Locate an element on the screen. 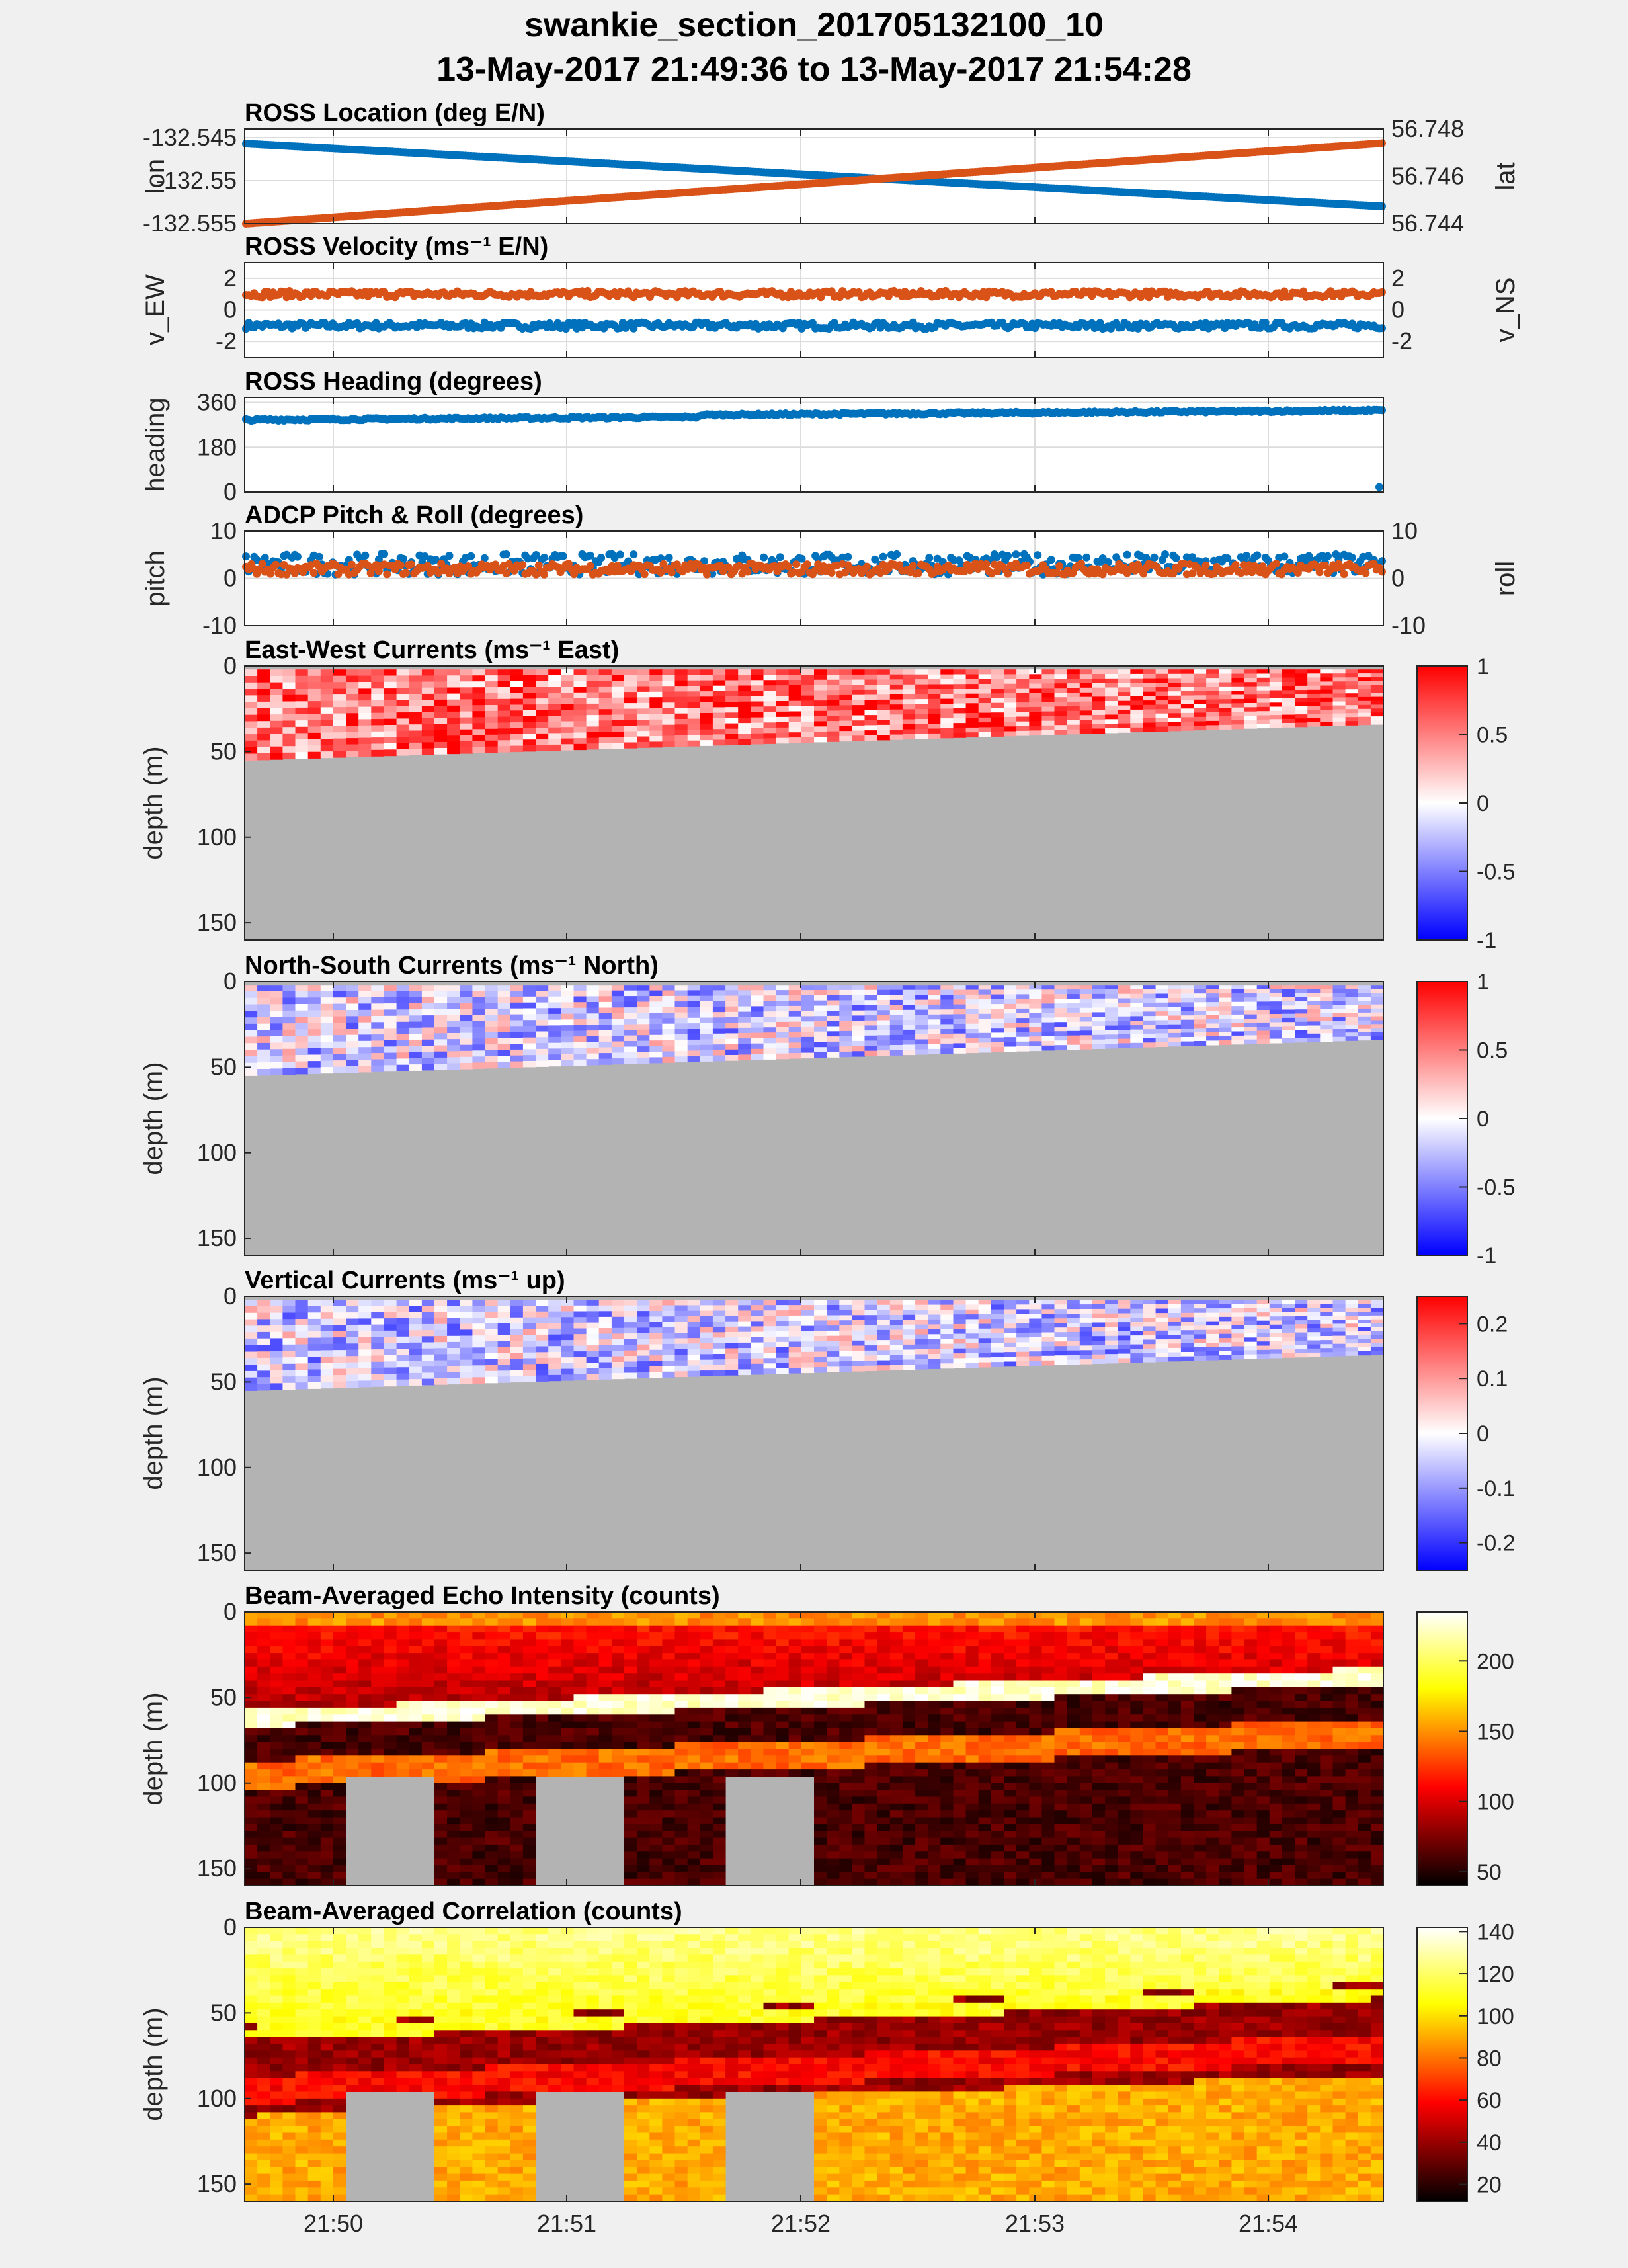  y-axis-label: v_EW is located at coordinates (155, 309).